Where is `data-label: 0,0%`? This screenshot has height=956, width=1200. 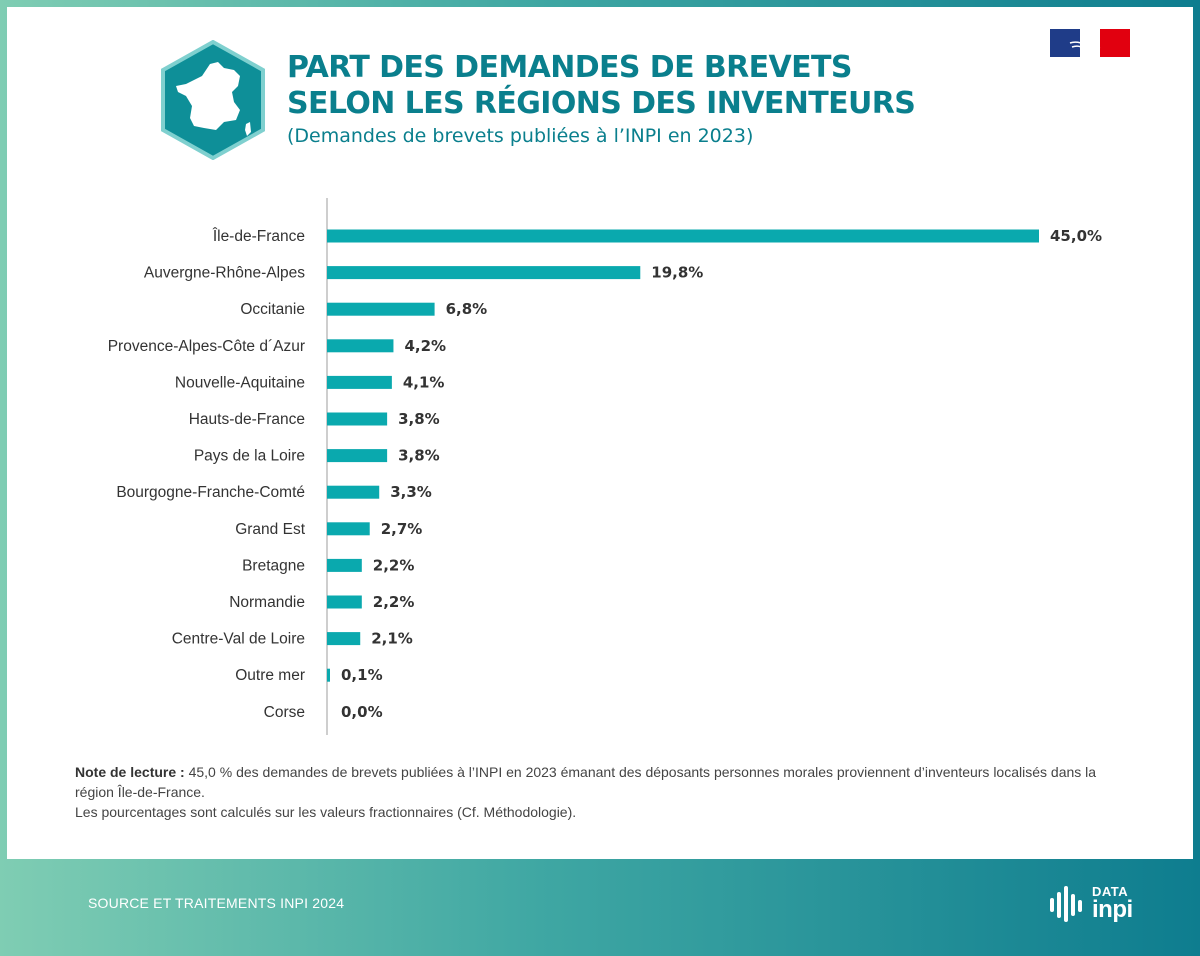 data-label: 0,0% is located at coordinates (362, 712).